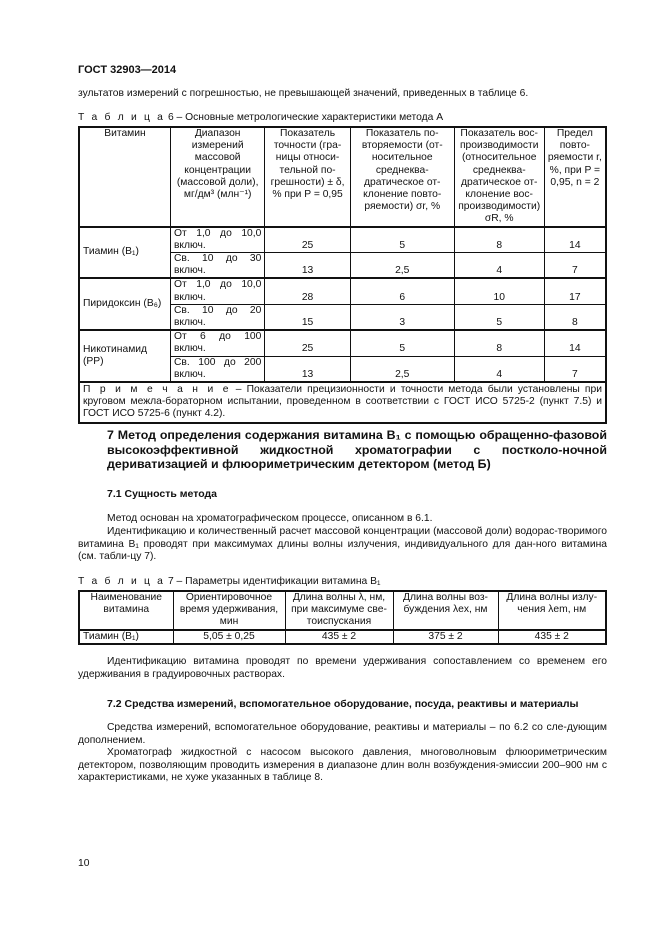 The width and height of the screenshot is (661, 935). What do you see at coordinates (124, 304) in the screenshot?
I see `vitamin-cell: Пиридоксин (B₆)` at bounding box center [124, 304].